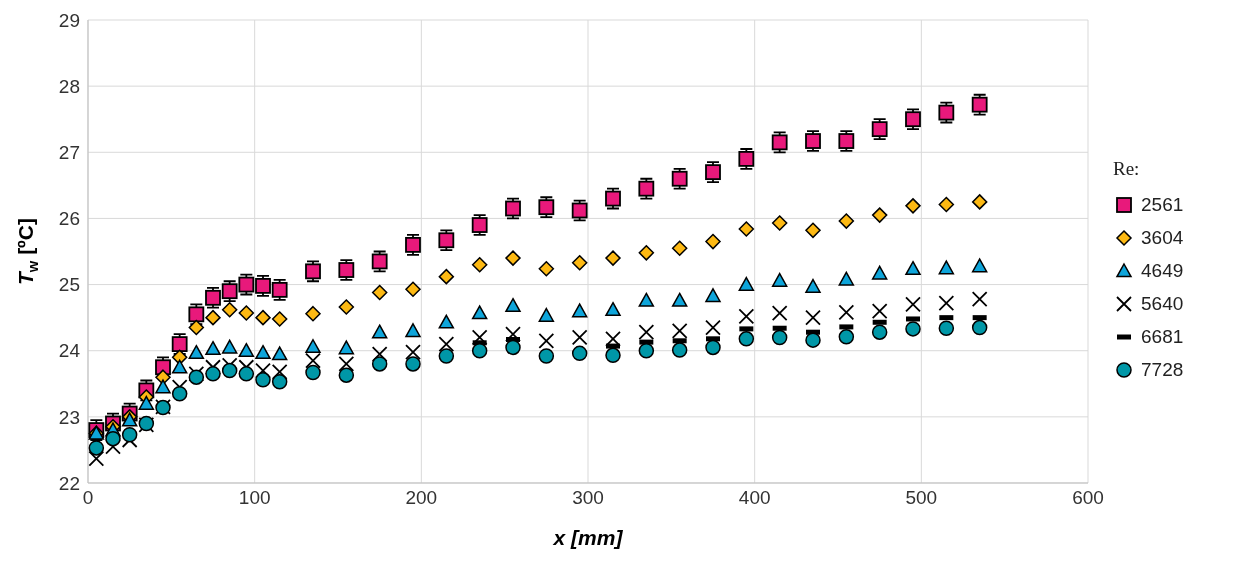 The height and width of the screenshot is (563, 1241). I want to click on y-tick-label: 24, so click(69, 351).